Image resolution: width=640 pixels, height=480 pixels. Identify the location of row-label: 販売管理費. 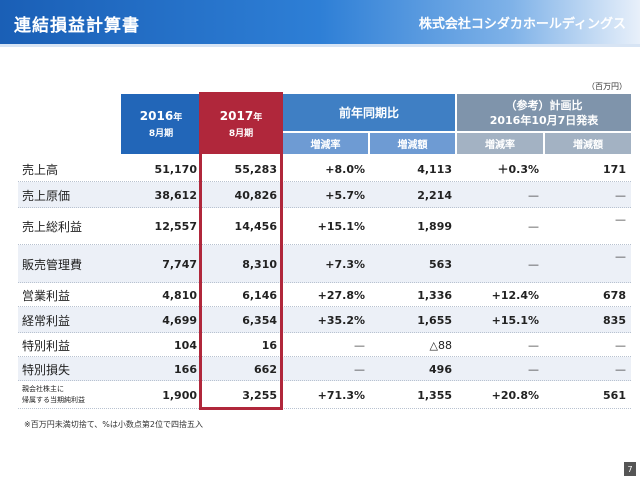
(52, 264).